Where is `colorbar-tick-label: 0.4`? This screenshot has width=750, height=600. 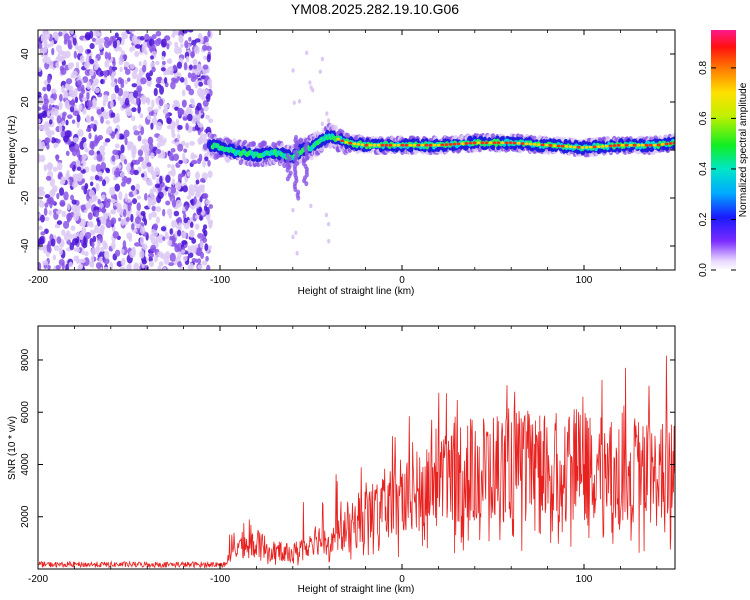 colorbar-tick-label: 0.4 is located at coordinates (703, 169).